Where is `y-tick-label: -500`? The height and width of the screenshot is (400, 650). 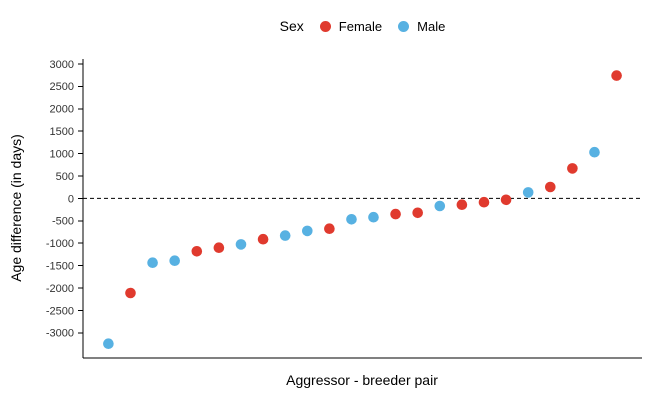 y-tick-label: -500 is located at coordinates (63, 222).